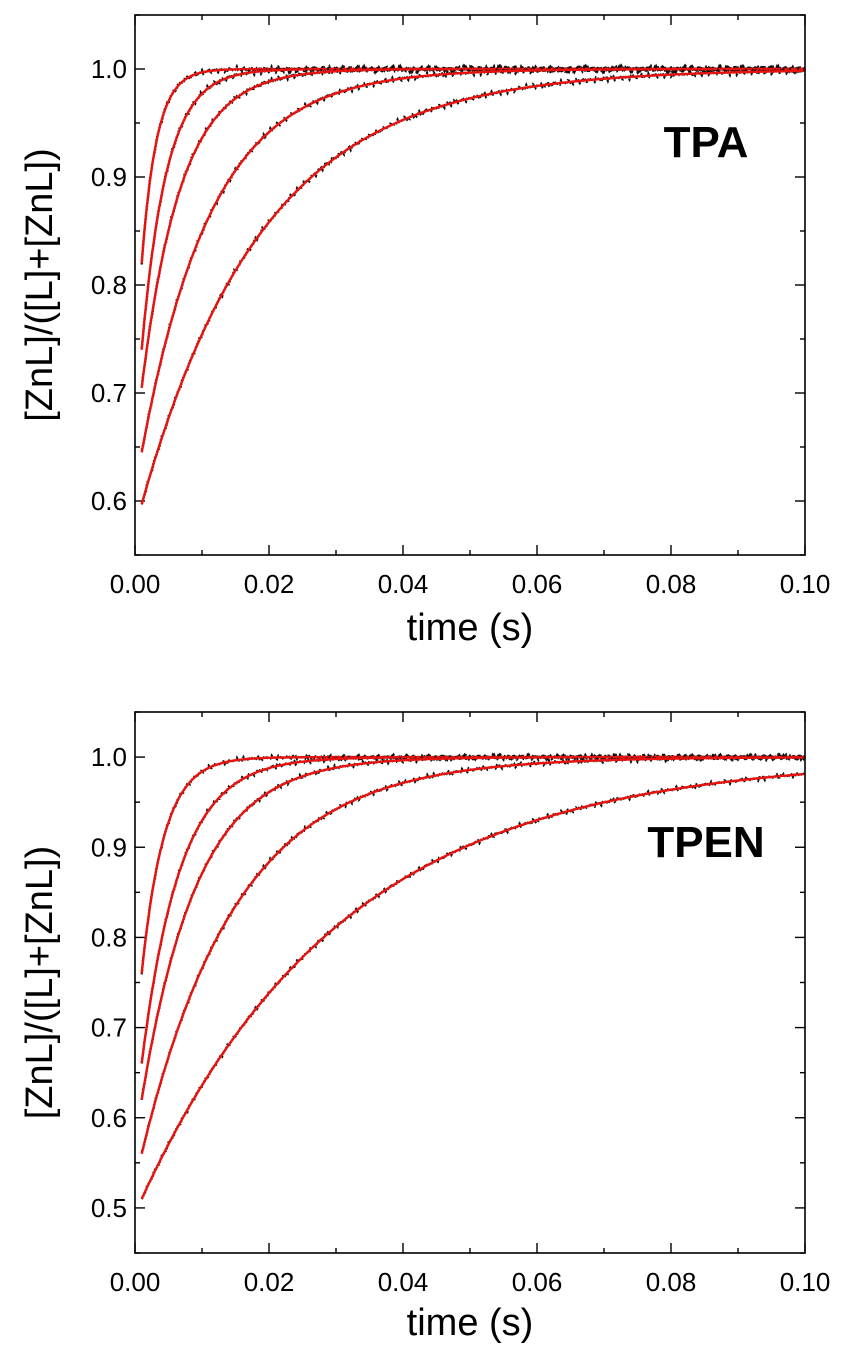 The width and height of the screenshot is (841, 1364). Describe the element at coordinates (109, 1208) in the screenshot. I see `y-tick-label: 0.5` at that location.